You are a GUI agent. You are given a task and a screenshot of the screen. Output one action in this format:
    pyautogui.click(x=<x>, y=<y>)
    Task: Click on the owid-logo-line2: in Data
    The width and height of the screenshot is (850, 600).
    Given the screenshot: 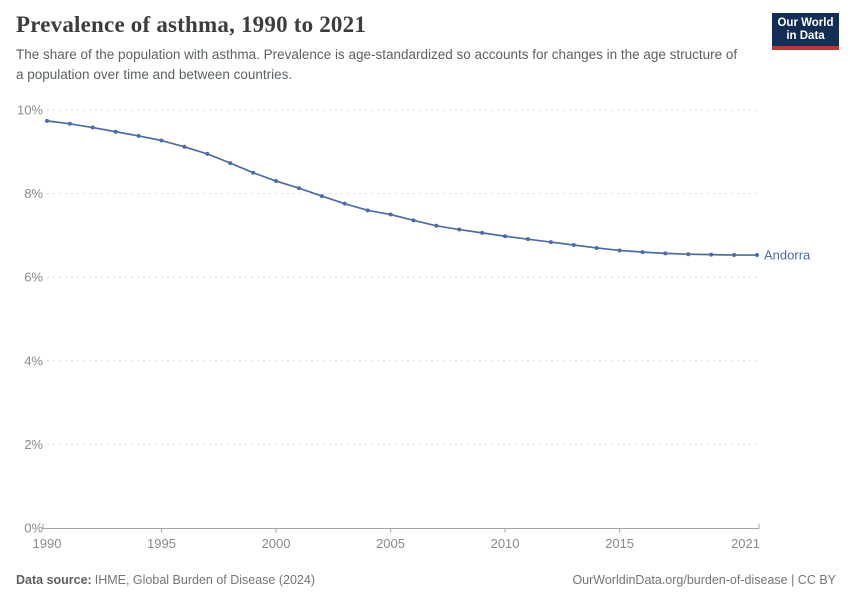 What is the action you would take?
    pyautogui.click(x=805, y=35)
    